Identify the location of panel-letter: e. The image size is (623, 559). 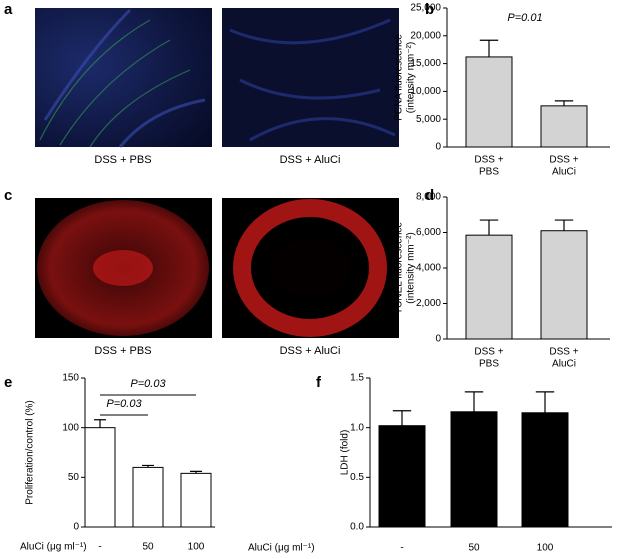
(8, 382).